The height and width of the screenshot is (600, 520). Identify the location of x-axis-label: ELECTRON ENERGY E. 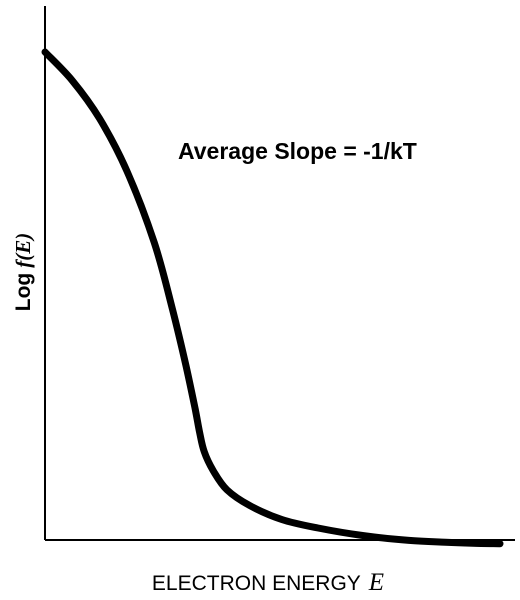
(268, 582).